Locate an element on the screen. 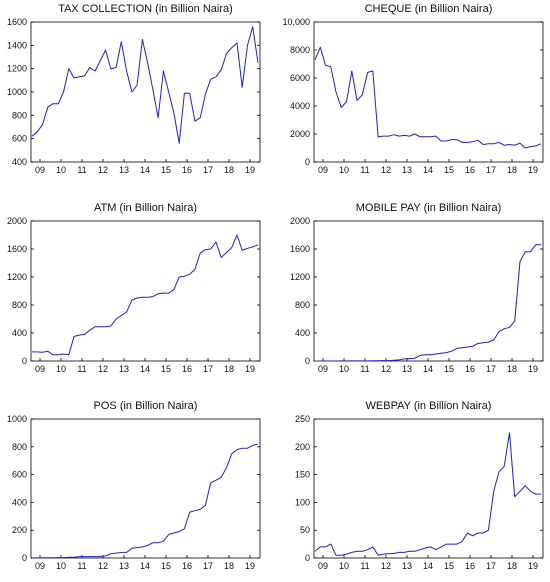 The image size is (550, 582). chart-title: TAX COLLECTION (in Billion Naira) is located at coordinates (145, 9).